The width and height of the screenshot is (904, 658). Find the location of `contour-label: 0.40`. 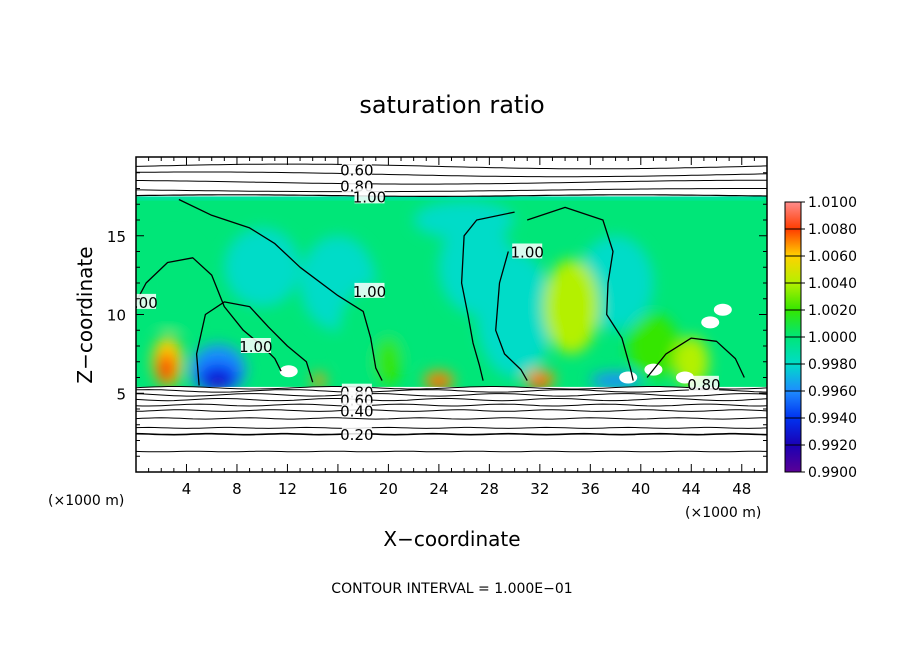

contour-label: 0.40 is located at coordinates (356, 412).